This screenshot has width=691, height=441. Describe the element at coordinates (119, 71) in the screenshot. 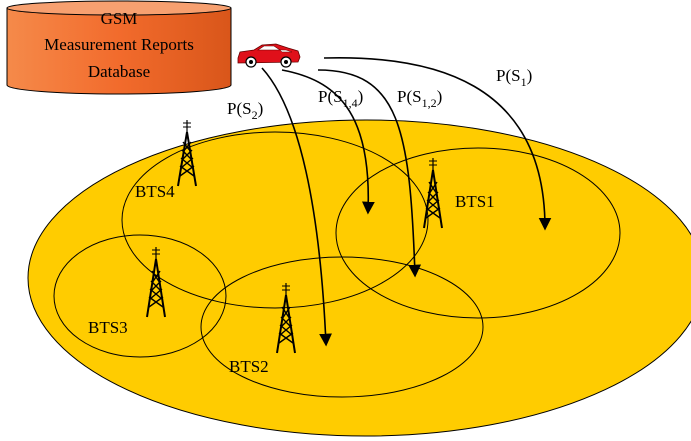

I see `database-label: Database` at that location.